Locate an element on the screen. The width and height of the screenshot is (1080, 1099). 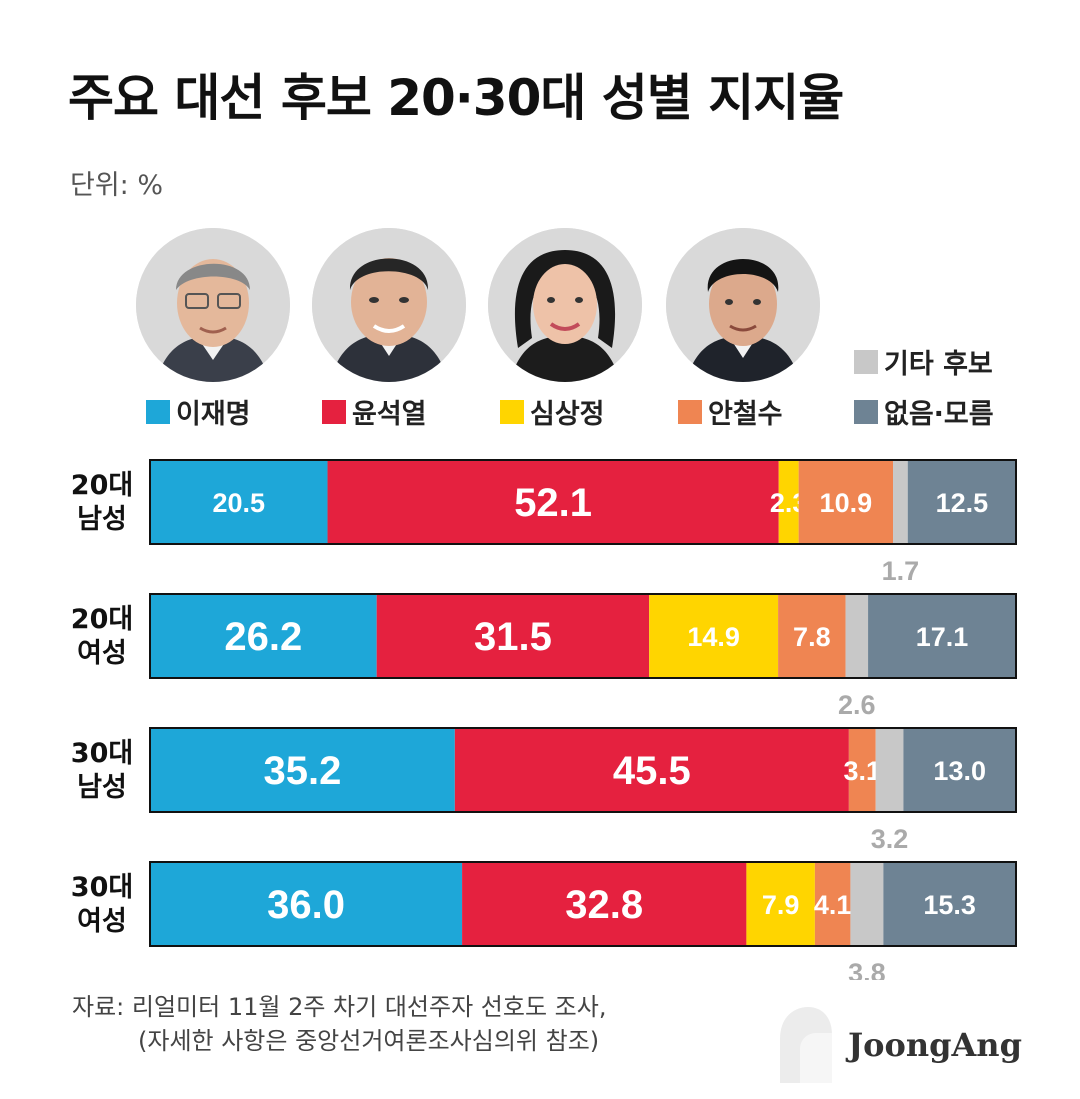
bar-value-label: 32.8 is located at coordinates (604, 905).